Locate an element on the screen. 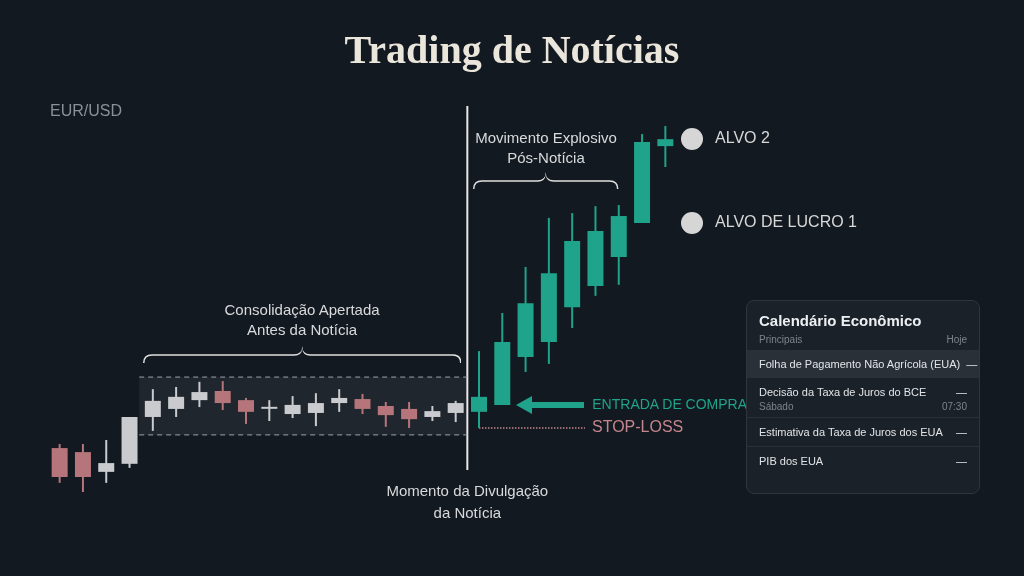  text: Principais is located at coordinates (781, 339).